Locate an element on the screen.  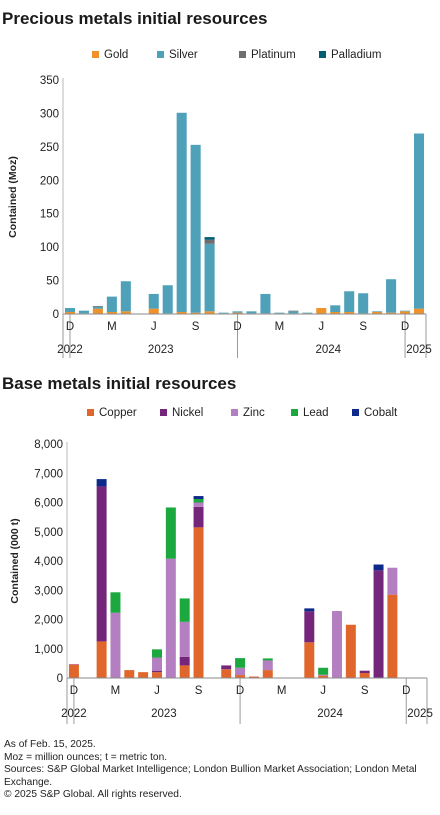
bar-gold-dec-2024 is located at coordinates (405, 312).